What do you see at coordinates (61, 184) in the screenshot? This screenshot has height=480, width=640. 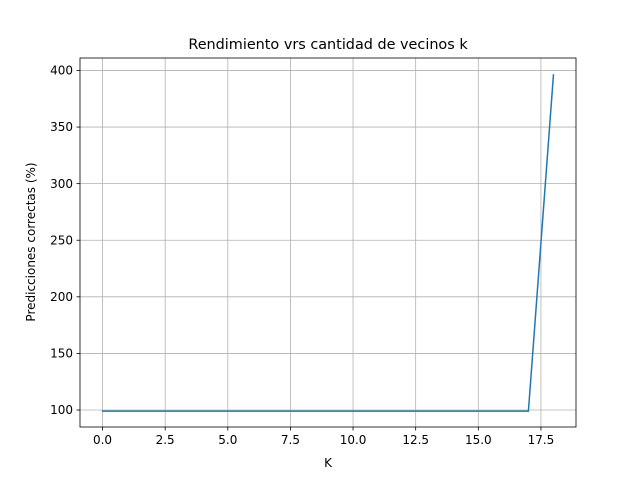 I see `y-tick-label: 300` at bounding box center [61, 184].